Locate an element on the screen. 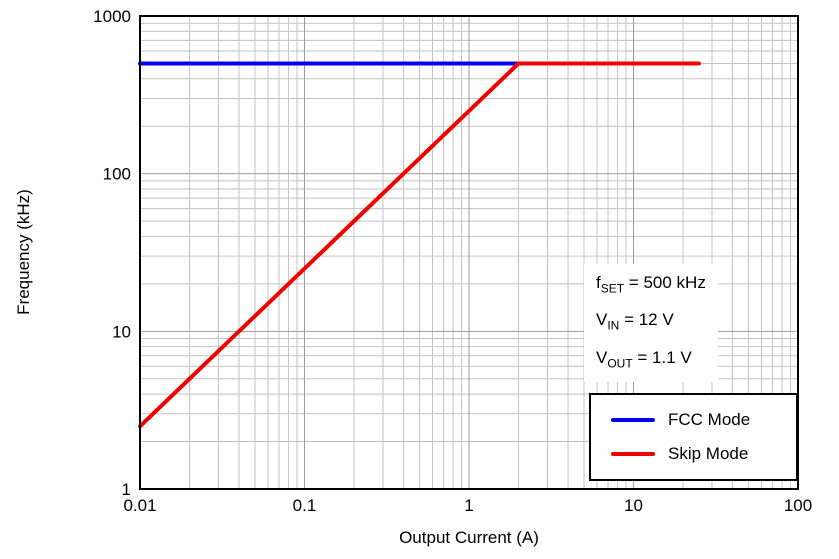  x-tick-label: 0.1 is located at coordinates (305, 505).